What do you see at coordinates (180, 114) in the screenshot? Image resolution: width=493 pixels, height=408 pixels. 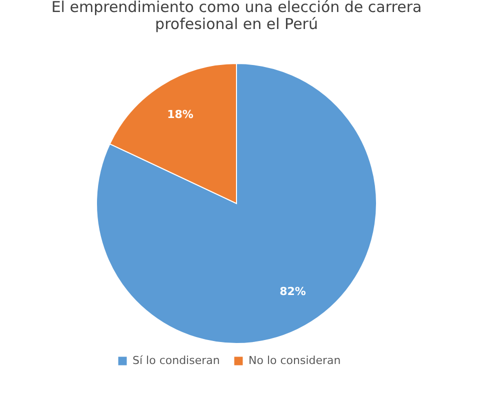 I see `data-label: 18%` at bounding box center [180, 114].